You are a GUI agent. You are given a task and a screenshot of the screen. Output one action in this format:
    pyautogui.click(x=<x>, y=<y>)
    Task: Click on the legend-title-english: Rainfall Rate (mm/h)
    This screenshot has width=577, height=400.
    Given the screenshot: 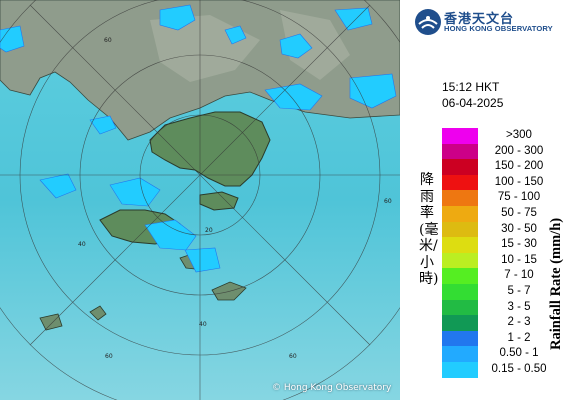 What is the action you would take?
    pyautogui.click(x=556, y=283)
    